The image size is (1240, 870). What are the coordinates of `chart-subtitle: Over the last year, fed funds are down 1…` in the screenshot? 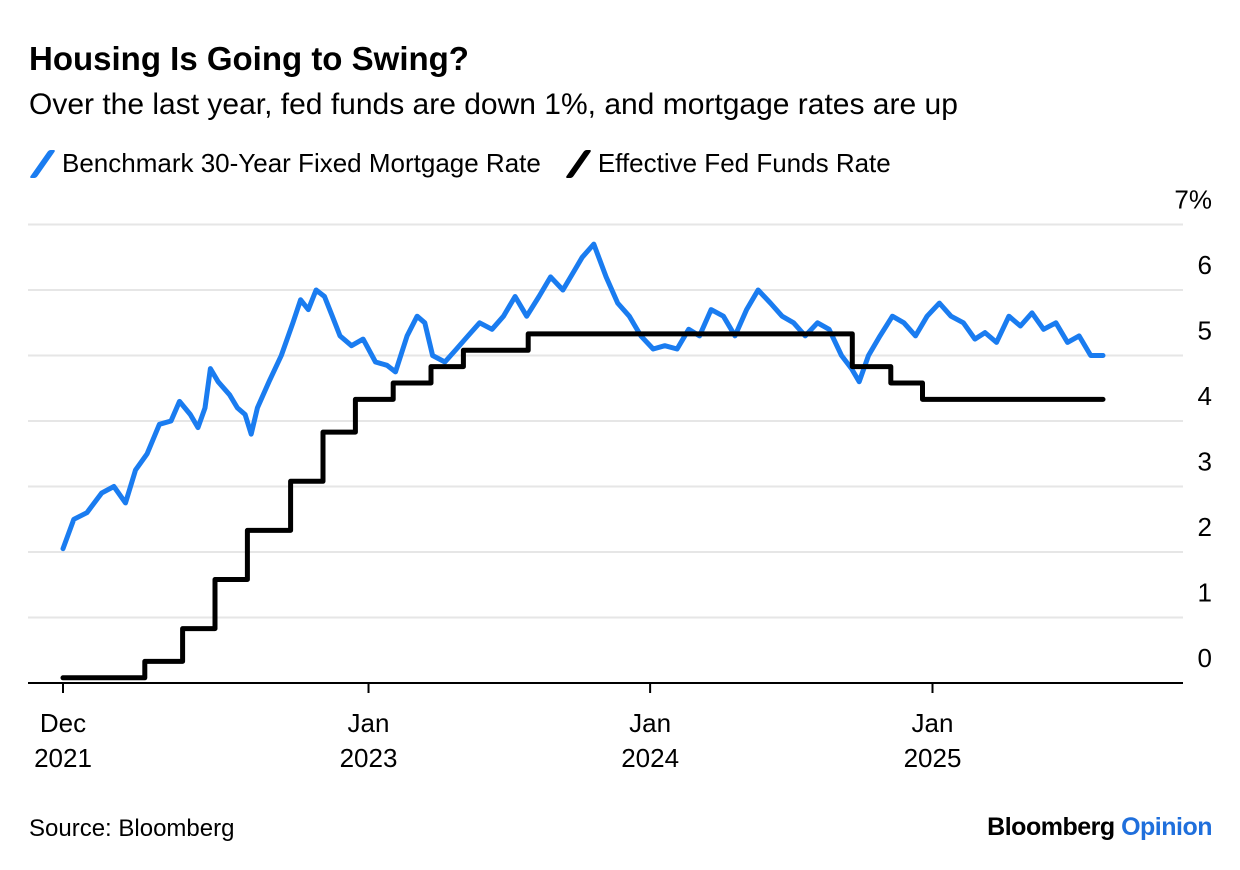 It's located at (493, 104).